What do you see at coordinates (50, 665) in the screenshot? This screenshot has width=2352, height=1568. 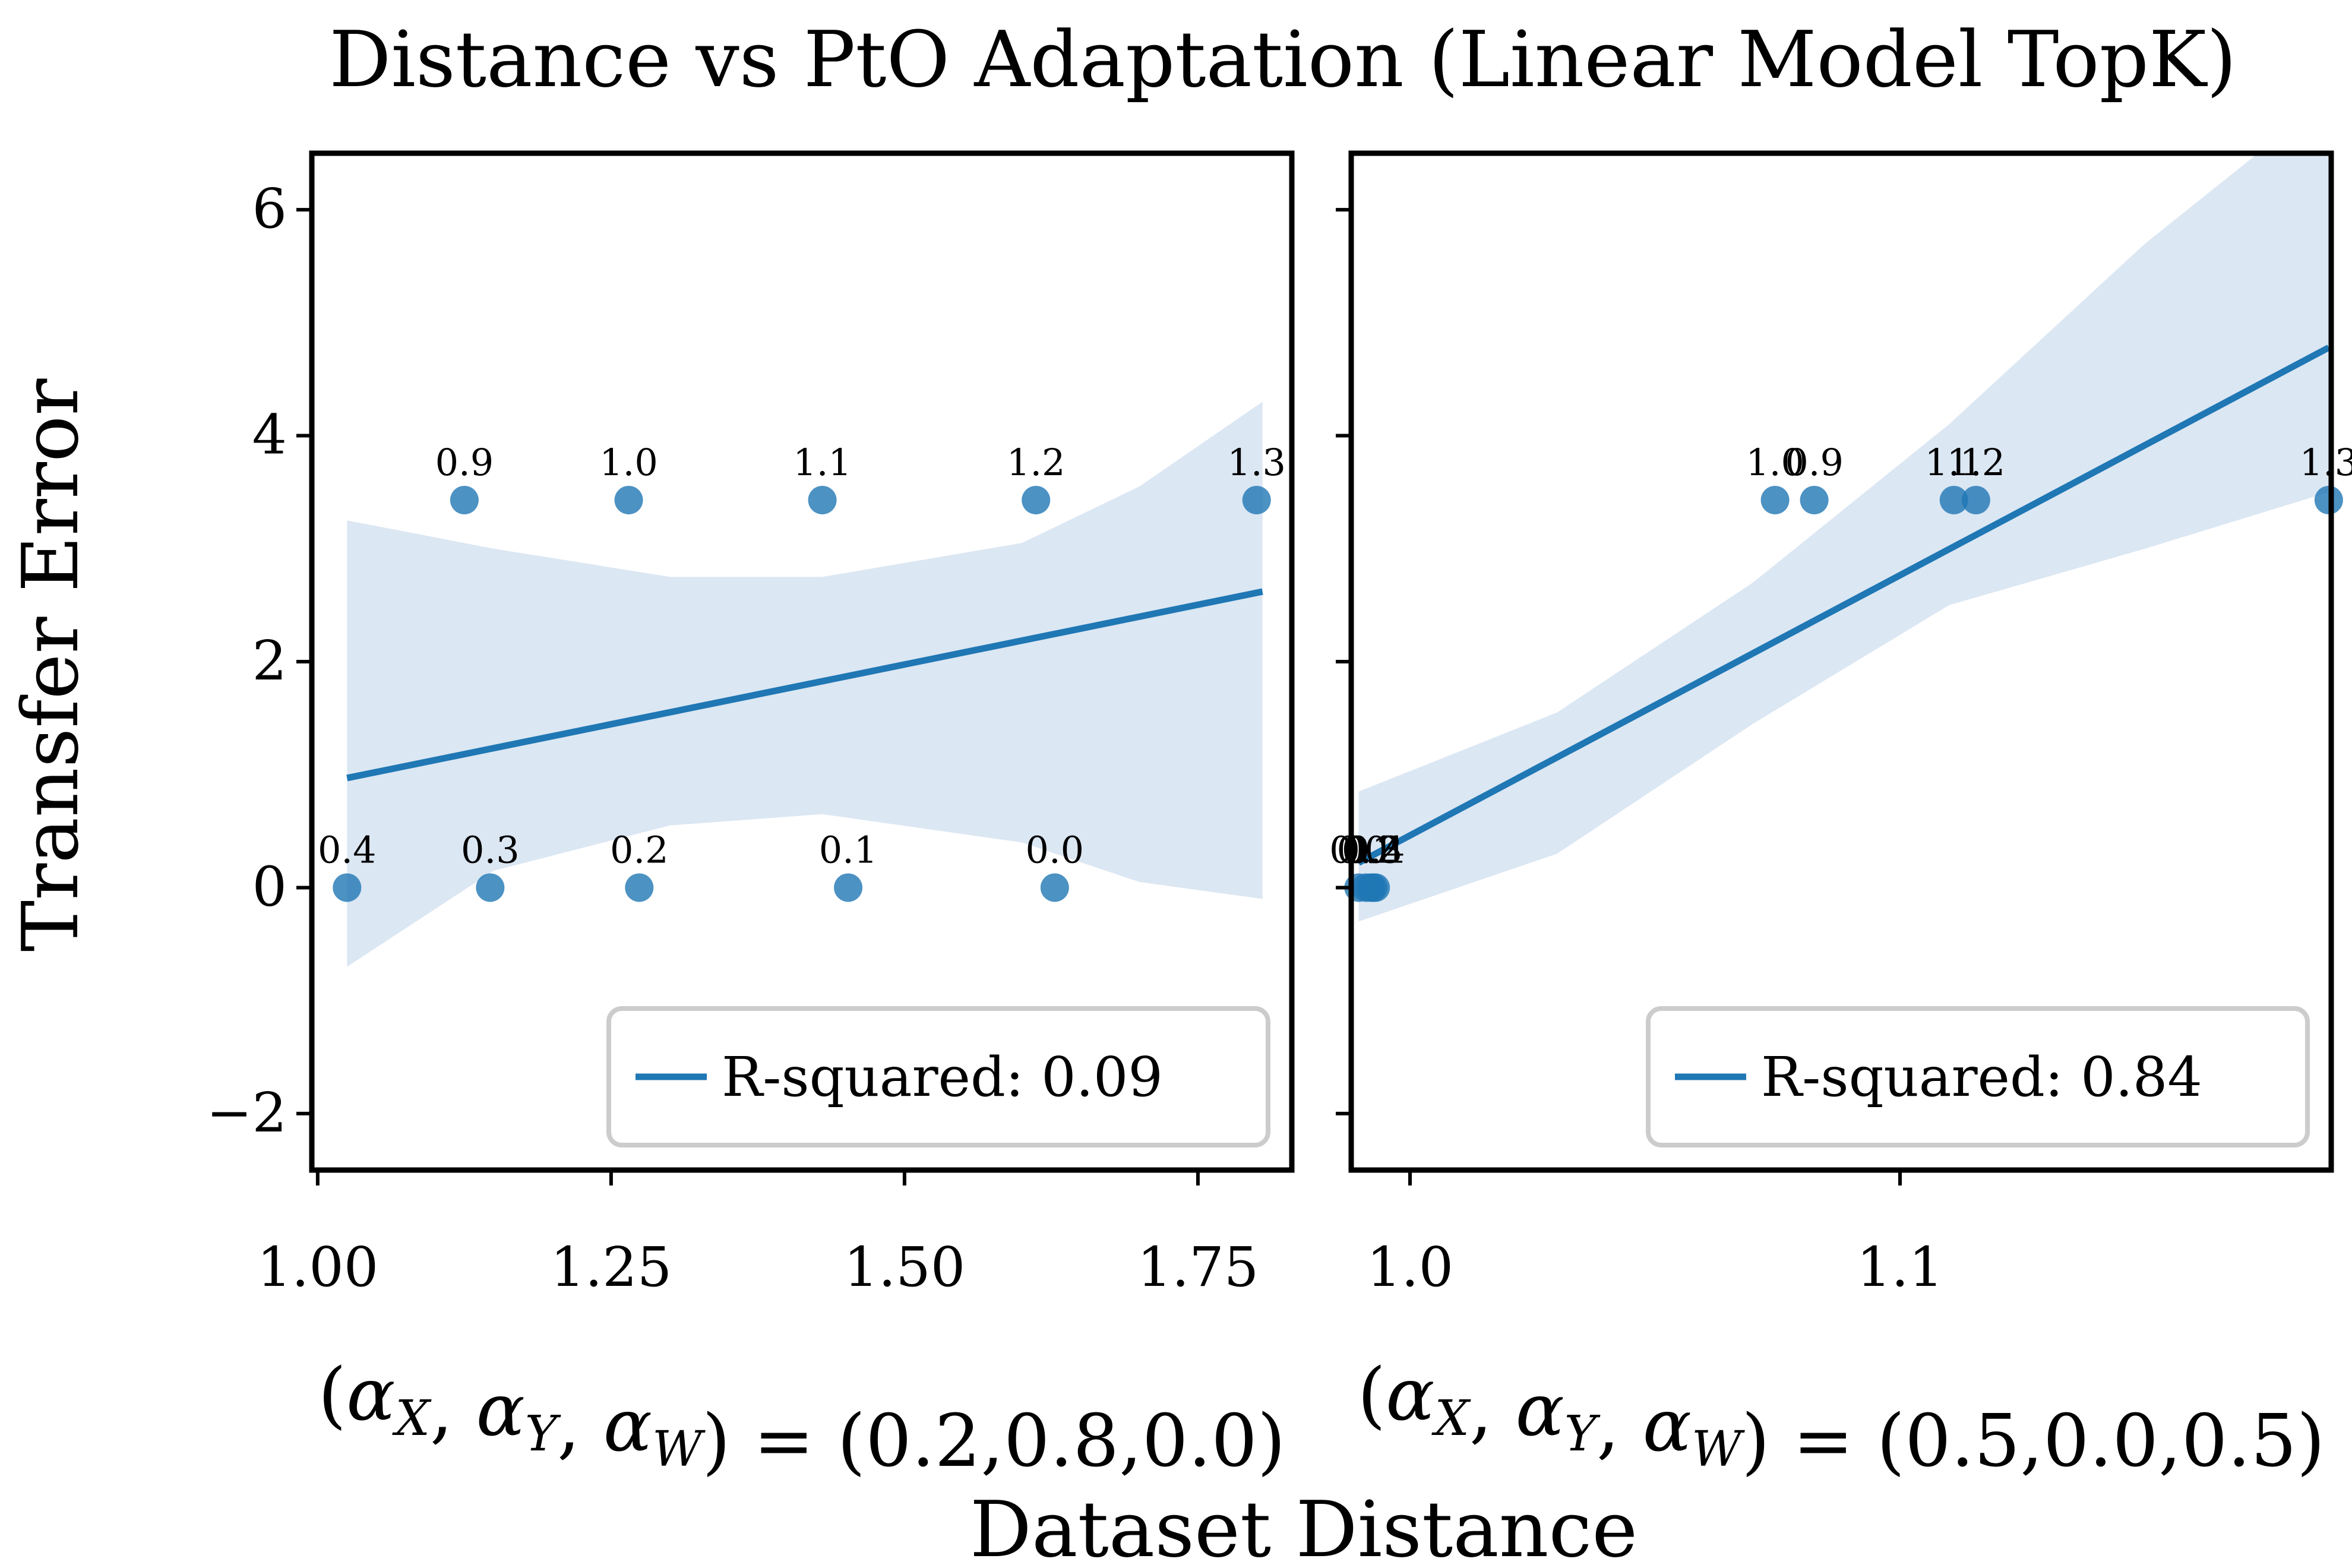 I see `y-axis-label: Transfer Error` at bounding box center [50, 665].